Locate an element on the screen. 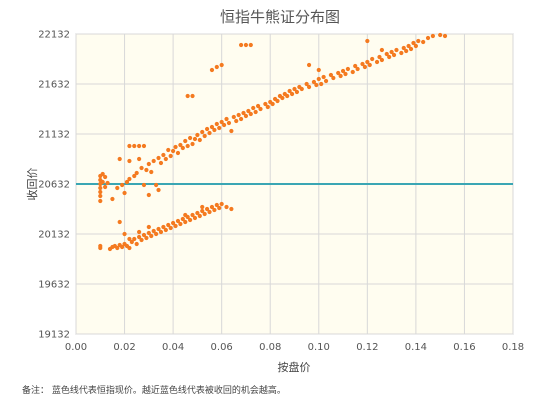 This screenshot has height=415, width=543. y-tick-label: 20132 is located at coordinates (54, 235).